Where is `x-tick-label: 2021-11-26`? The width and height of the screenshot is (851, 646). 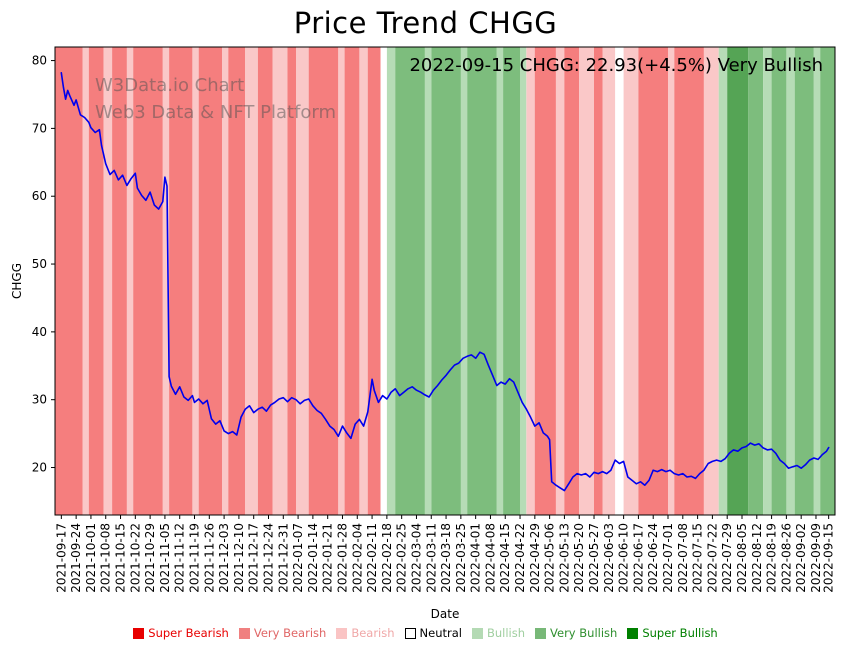
x-tick-label: 2021-11-26 is located at coordinates (209, 558).